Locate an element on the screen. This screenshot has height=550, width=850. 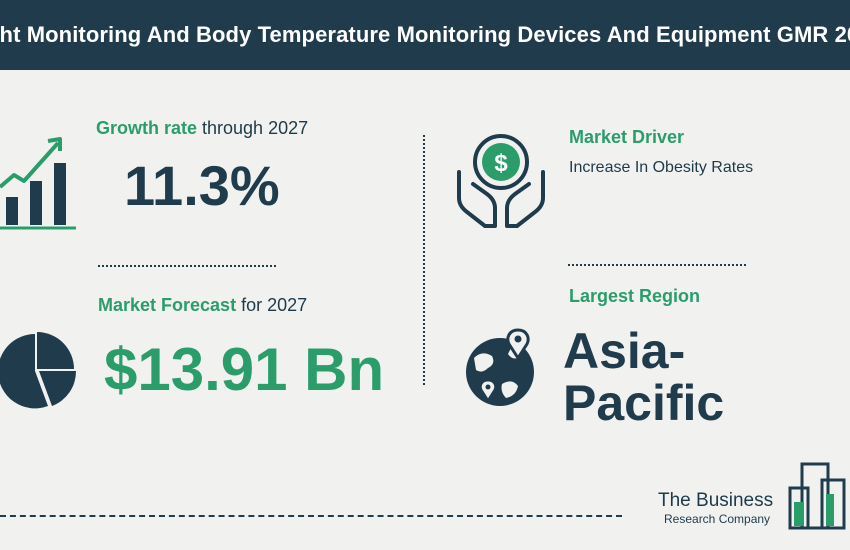
market-driver-label: Market Driver is located at coordinates (626, 137).